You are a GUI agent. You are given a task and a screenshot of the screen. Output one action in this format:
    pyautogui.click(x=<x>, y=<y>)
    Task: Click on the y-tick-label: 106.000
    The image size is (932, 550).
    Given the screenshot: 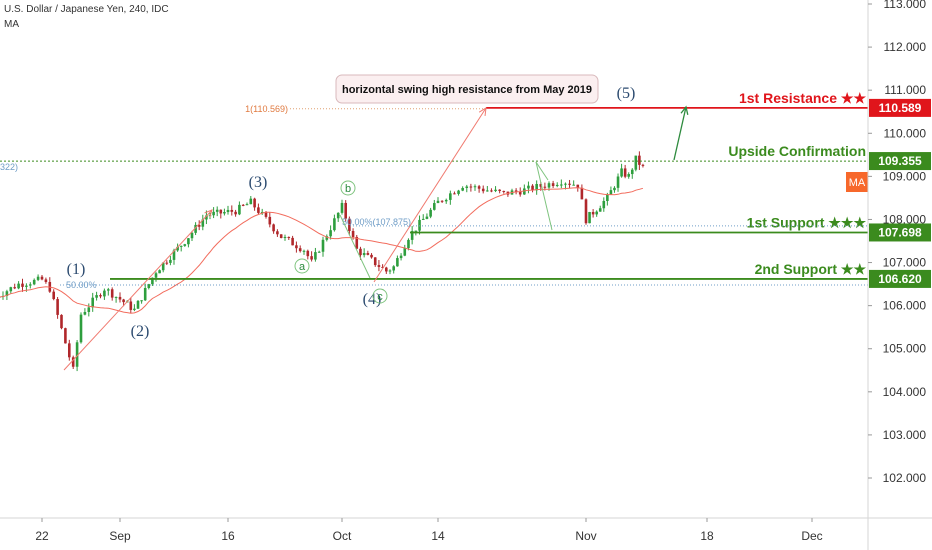 What is the action you would take?
    pyautogui.click(x=905, y=306)
    